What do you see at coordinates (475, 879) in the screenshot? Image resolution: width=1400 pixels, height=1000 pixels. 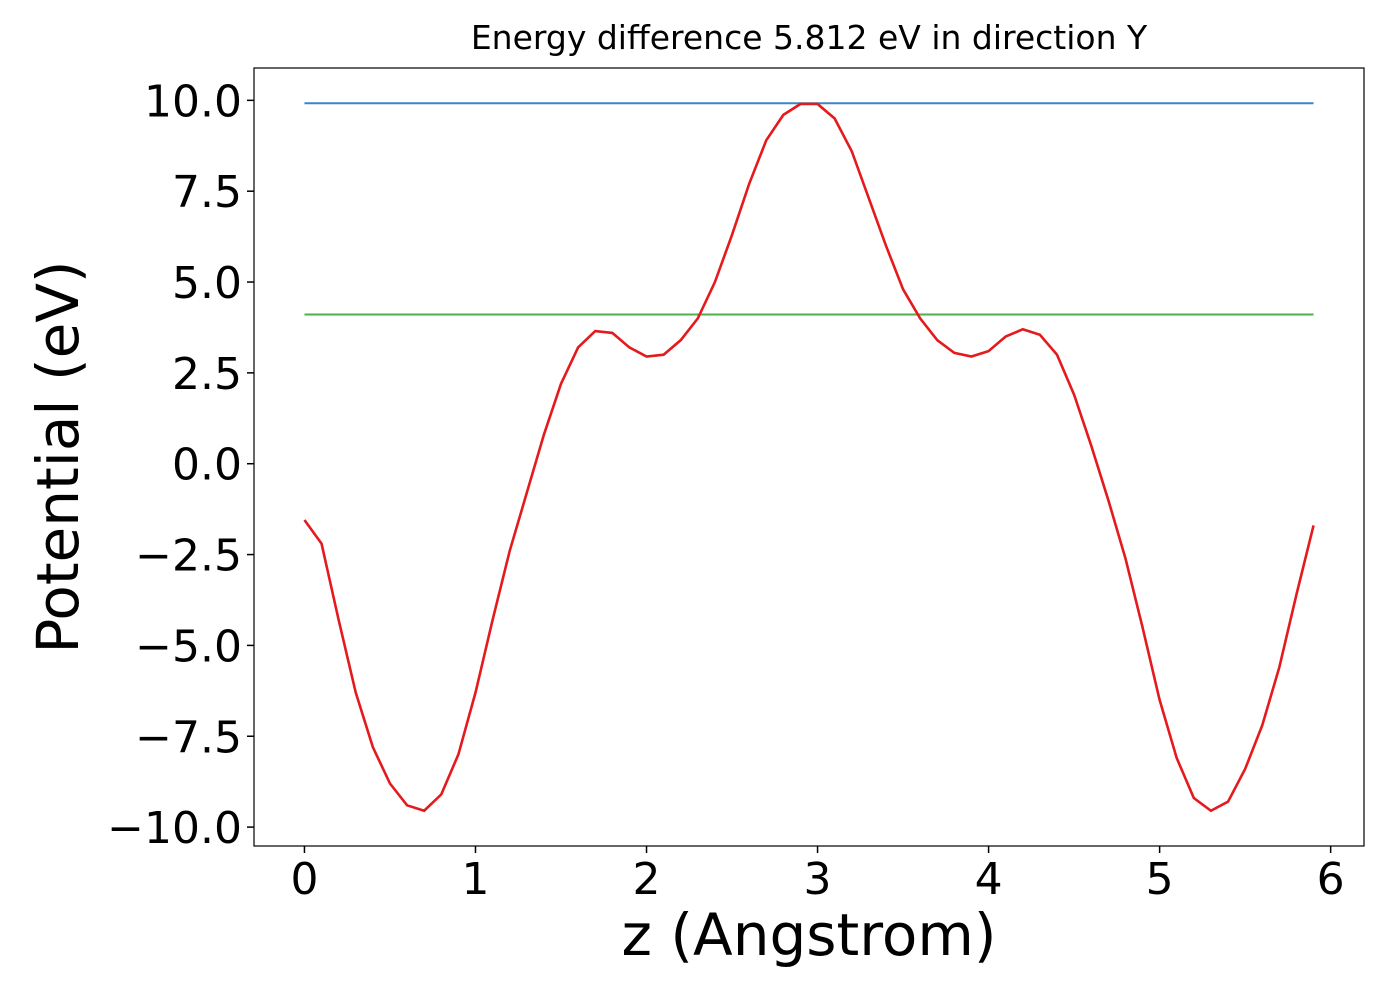 I see `x-tick-label: 1` at bounding box center [475, 879].